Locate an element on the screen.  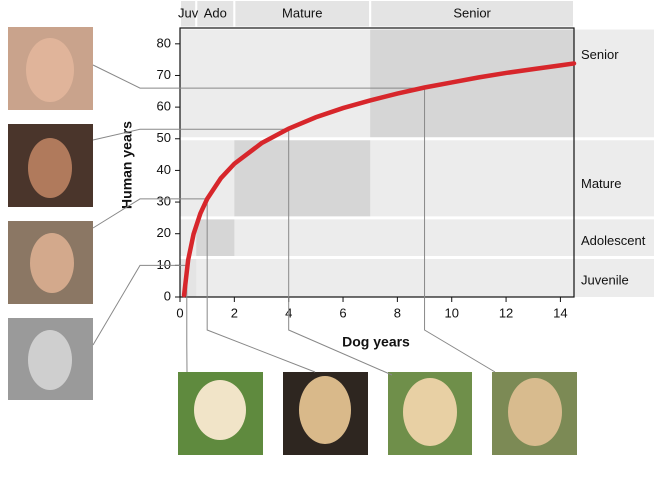
x-tick-label: 14 is located at coordinates (560, 312).